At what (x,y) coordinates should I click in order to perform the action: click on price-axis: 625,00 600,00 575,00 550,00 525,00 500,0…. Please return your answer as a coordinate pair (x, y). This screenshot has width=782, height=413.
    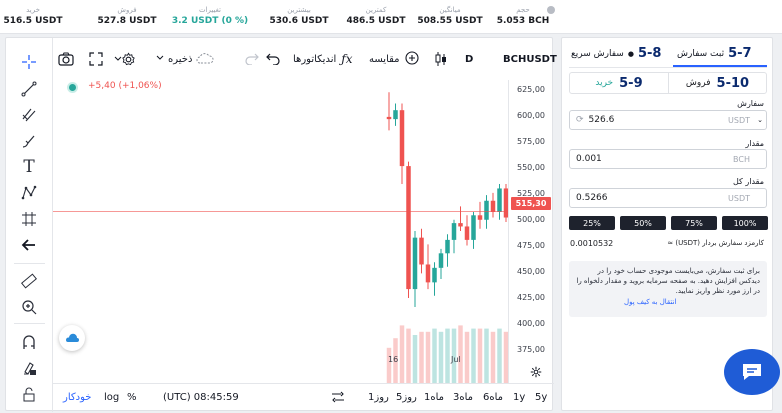
    Looking at the image, I should click on (531, 231).